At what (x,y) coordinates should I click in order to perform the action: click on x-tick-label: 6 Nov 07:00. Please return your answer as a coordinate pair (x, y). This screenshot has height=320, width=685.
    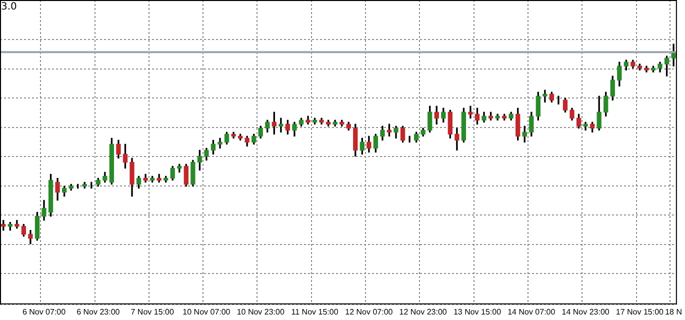
    Looking at the image, I should click on (44, 311).